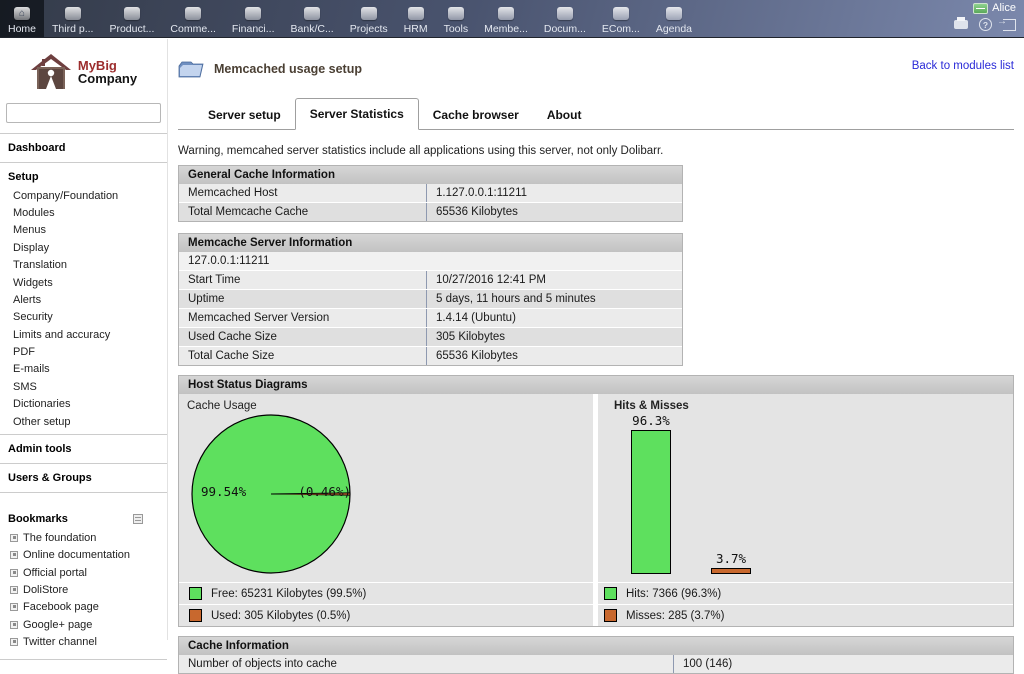  I want to click on nav-hrm: HRM, so click(416, 18).